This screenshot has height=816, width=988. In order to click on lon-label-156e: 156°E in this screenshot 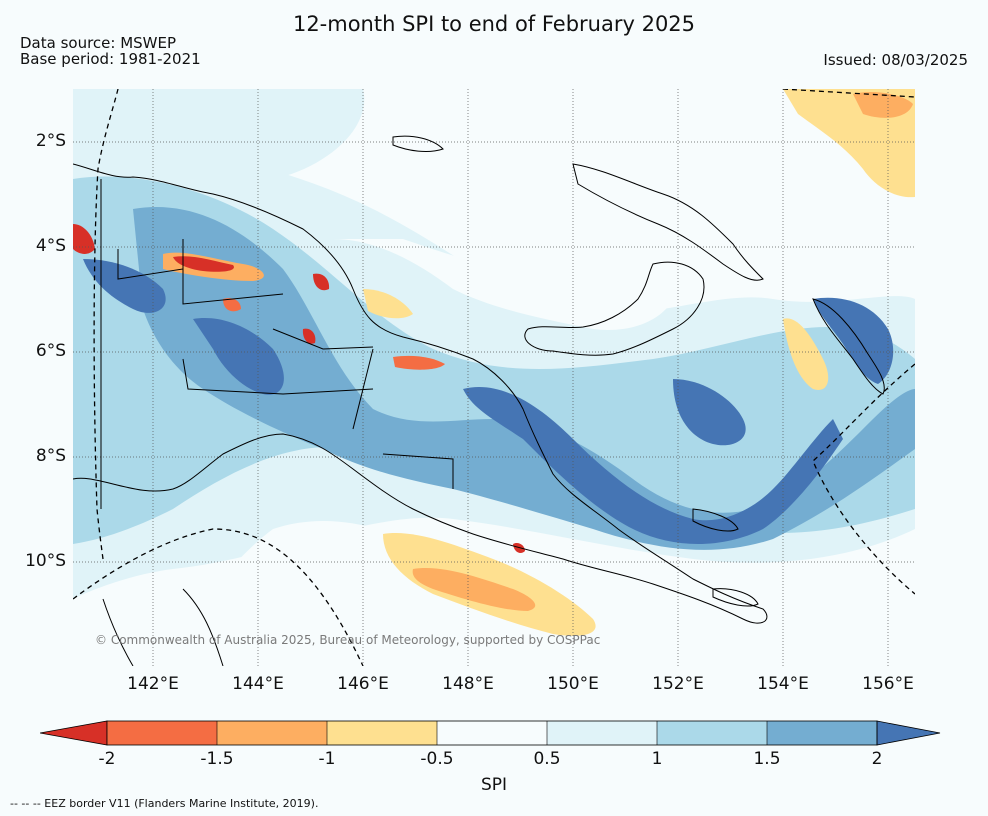, I will do `click(888, 684)`.